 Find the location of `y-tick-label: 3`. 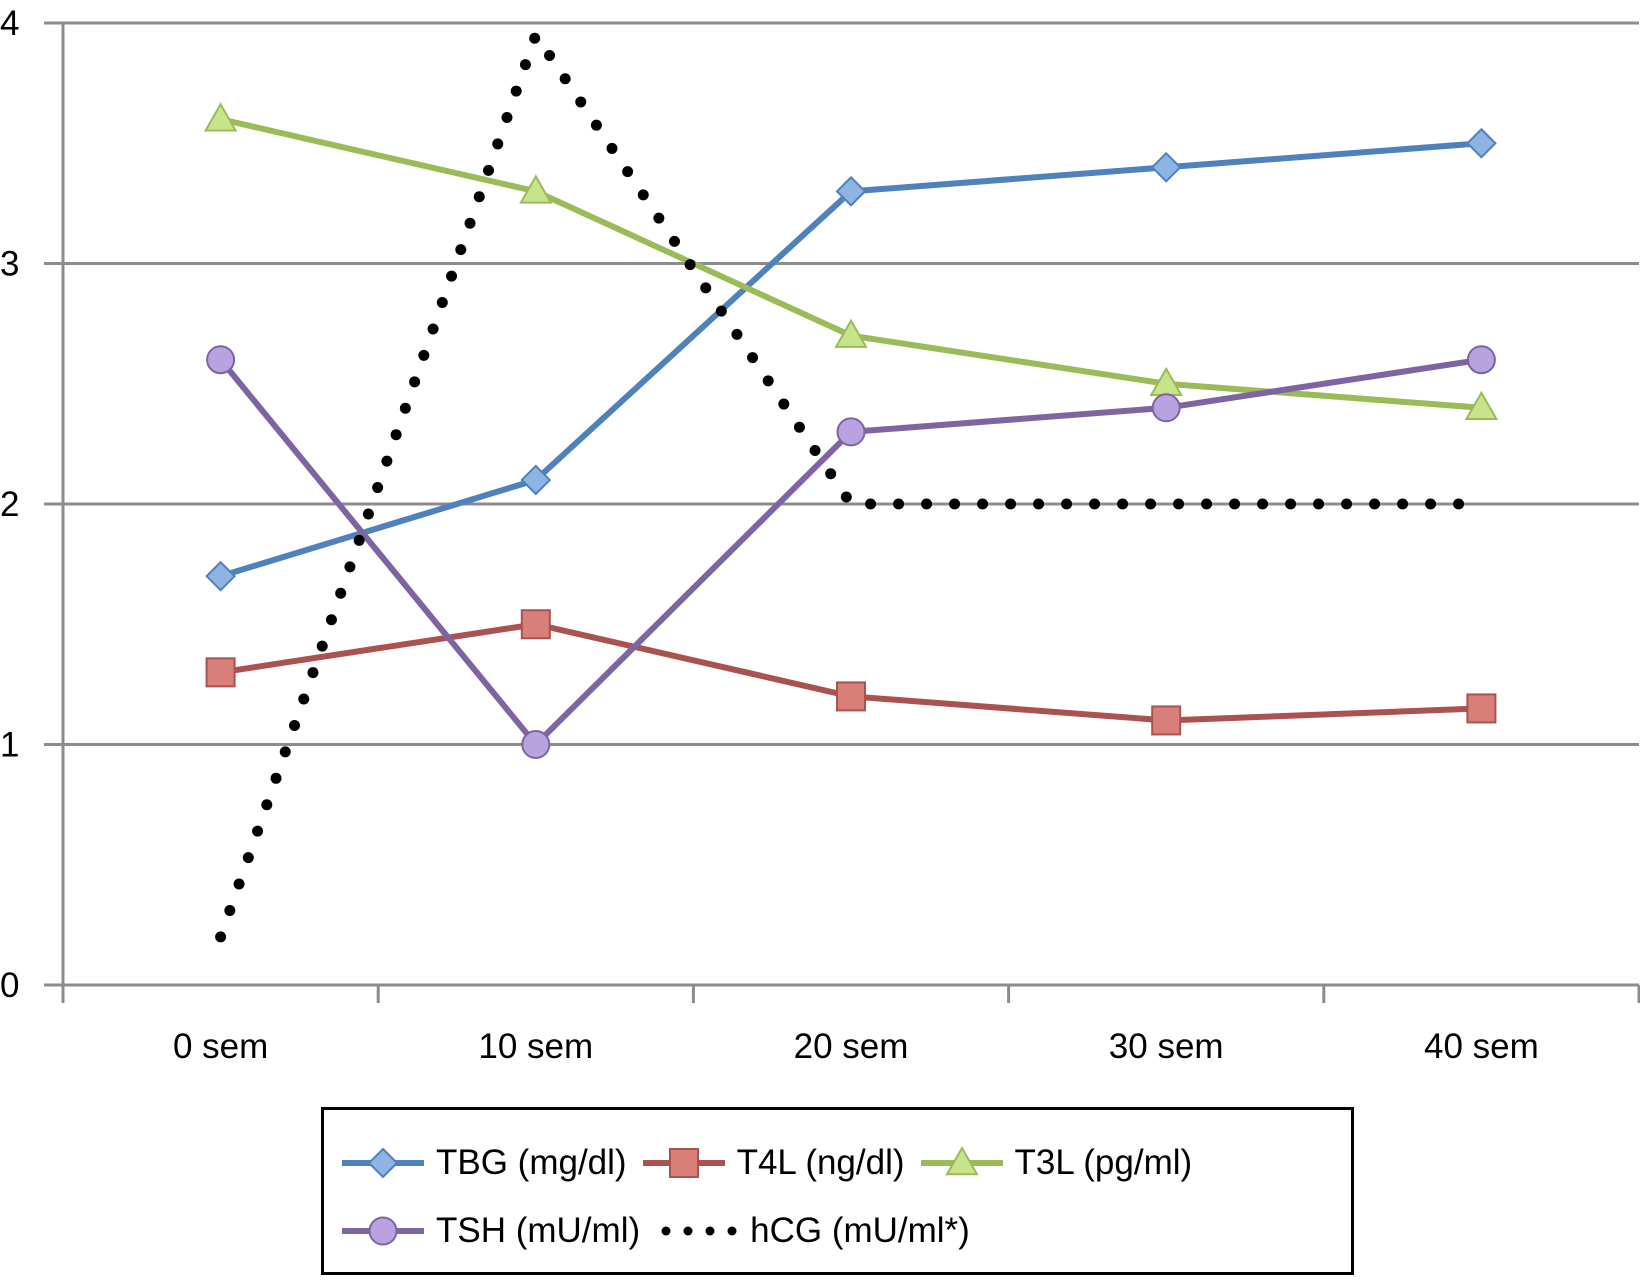

y-tick-label: 3 is located at coordinates (9, 264).